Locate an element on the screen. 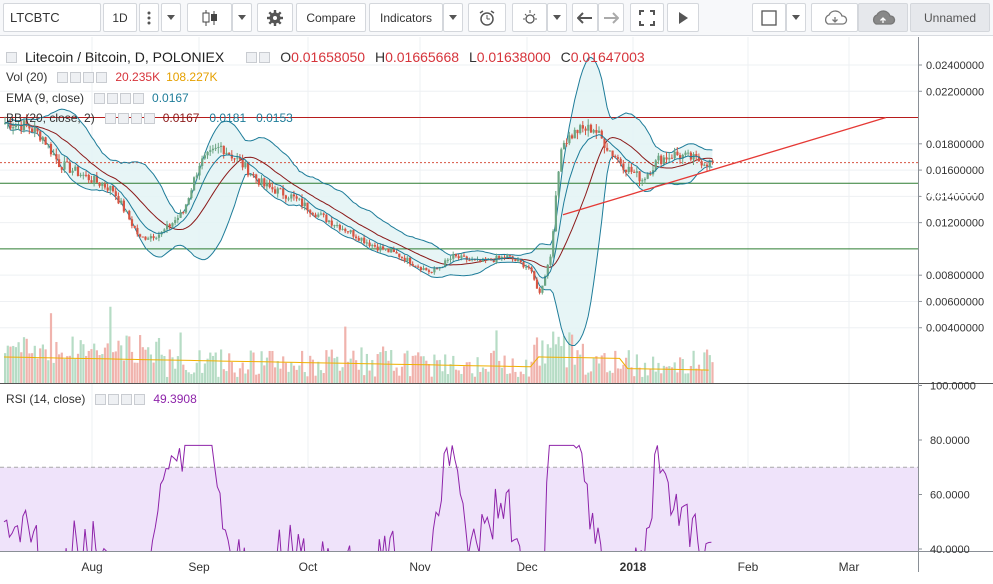 The height and width of the screenshot is (584, 993). play-icon is located at coordinates (683, 17).